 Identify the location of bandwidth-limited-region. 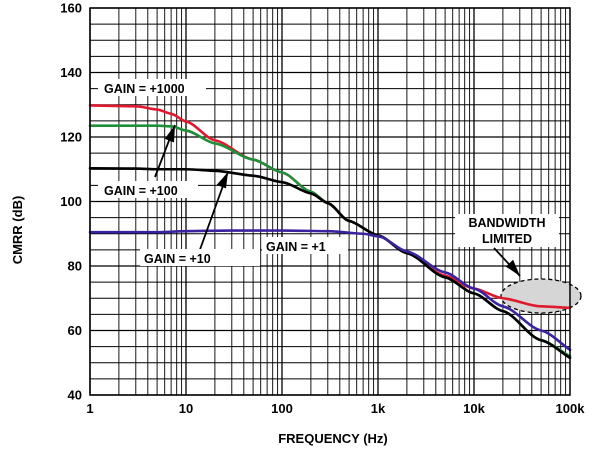
(541, 296).